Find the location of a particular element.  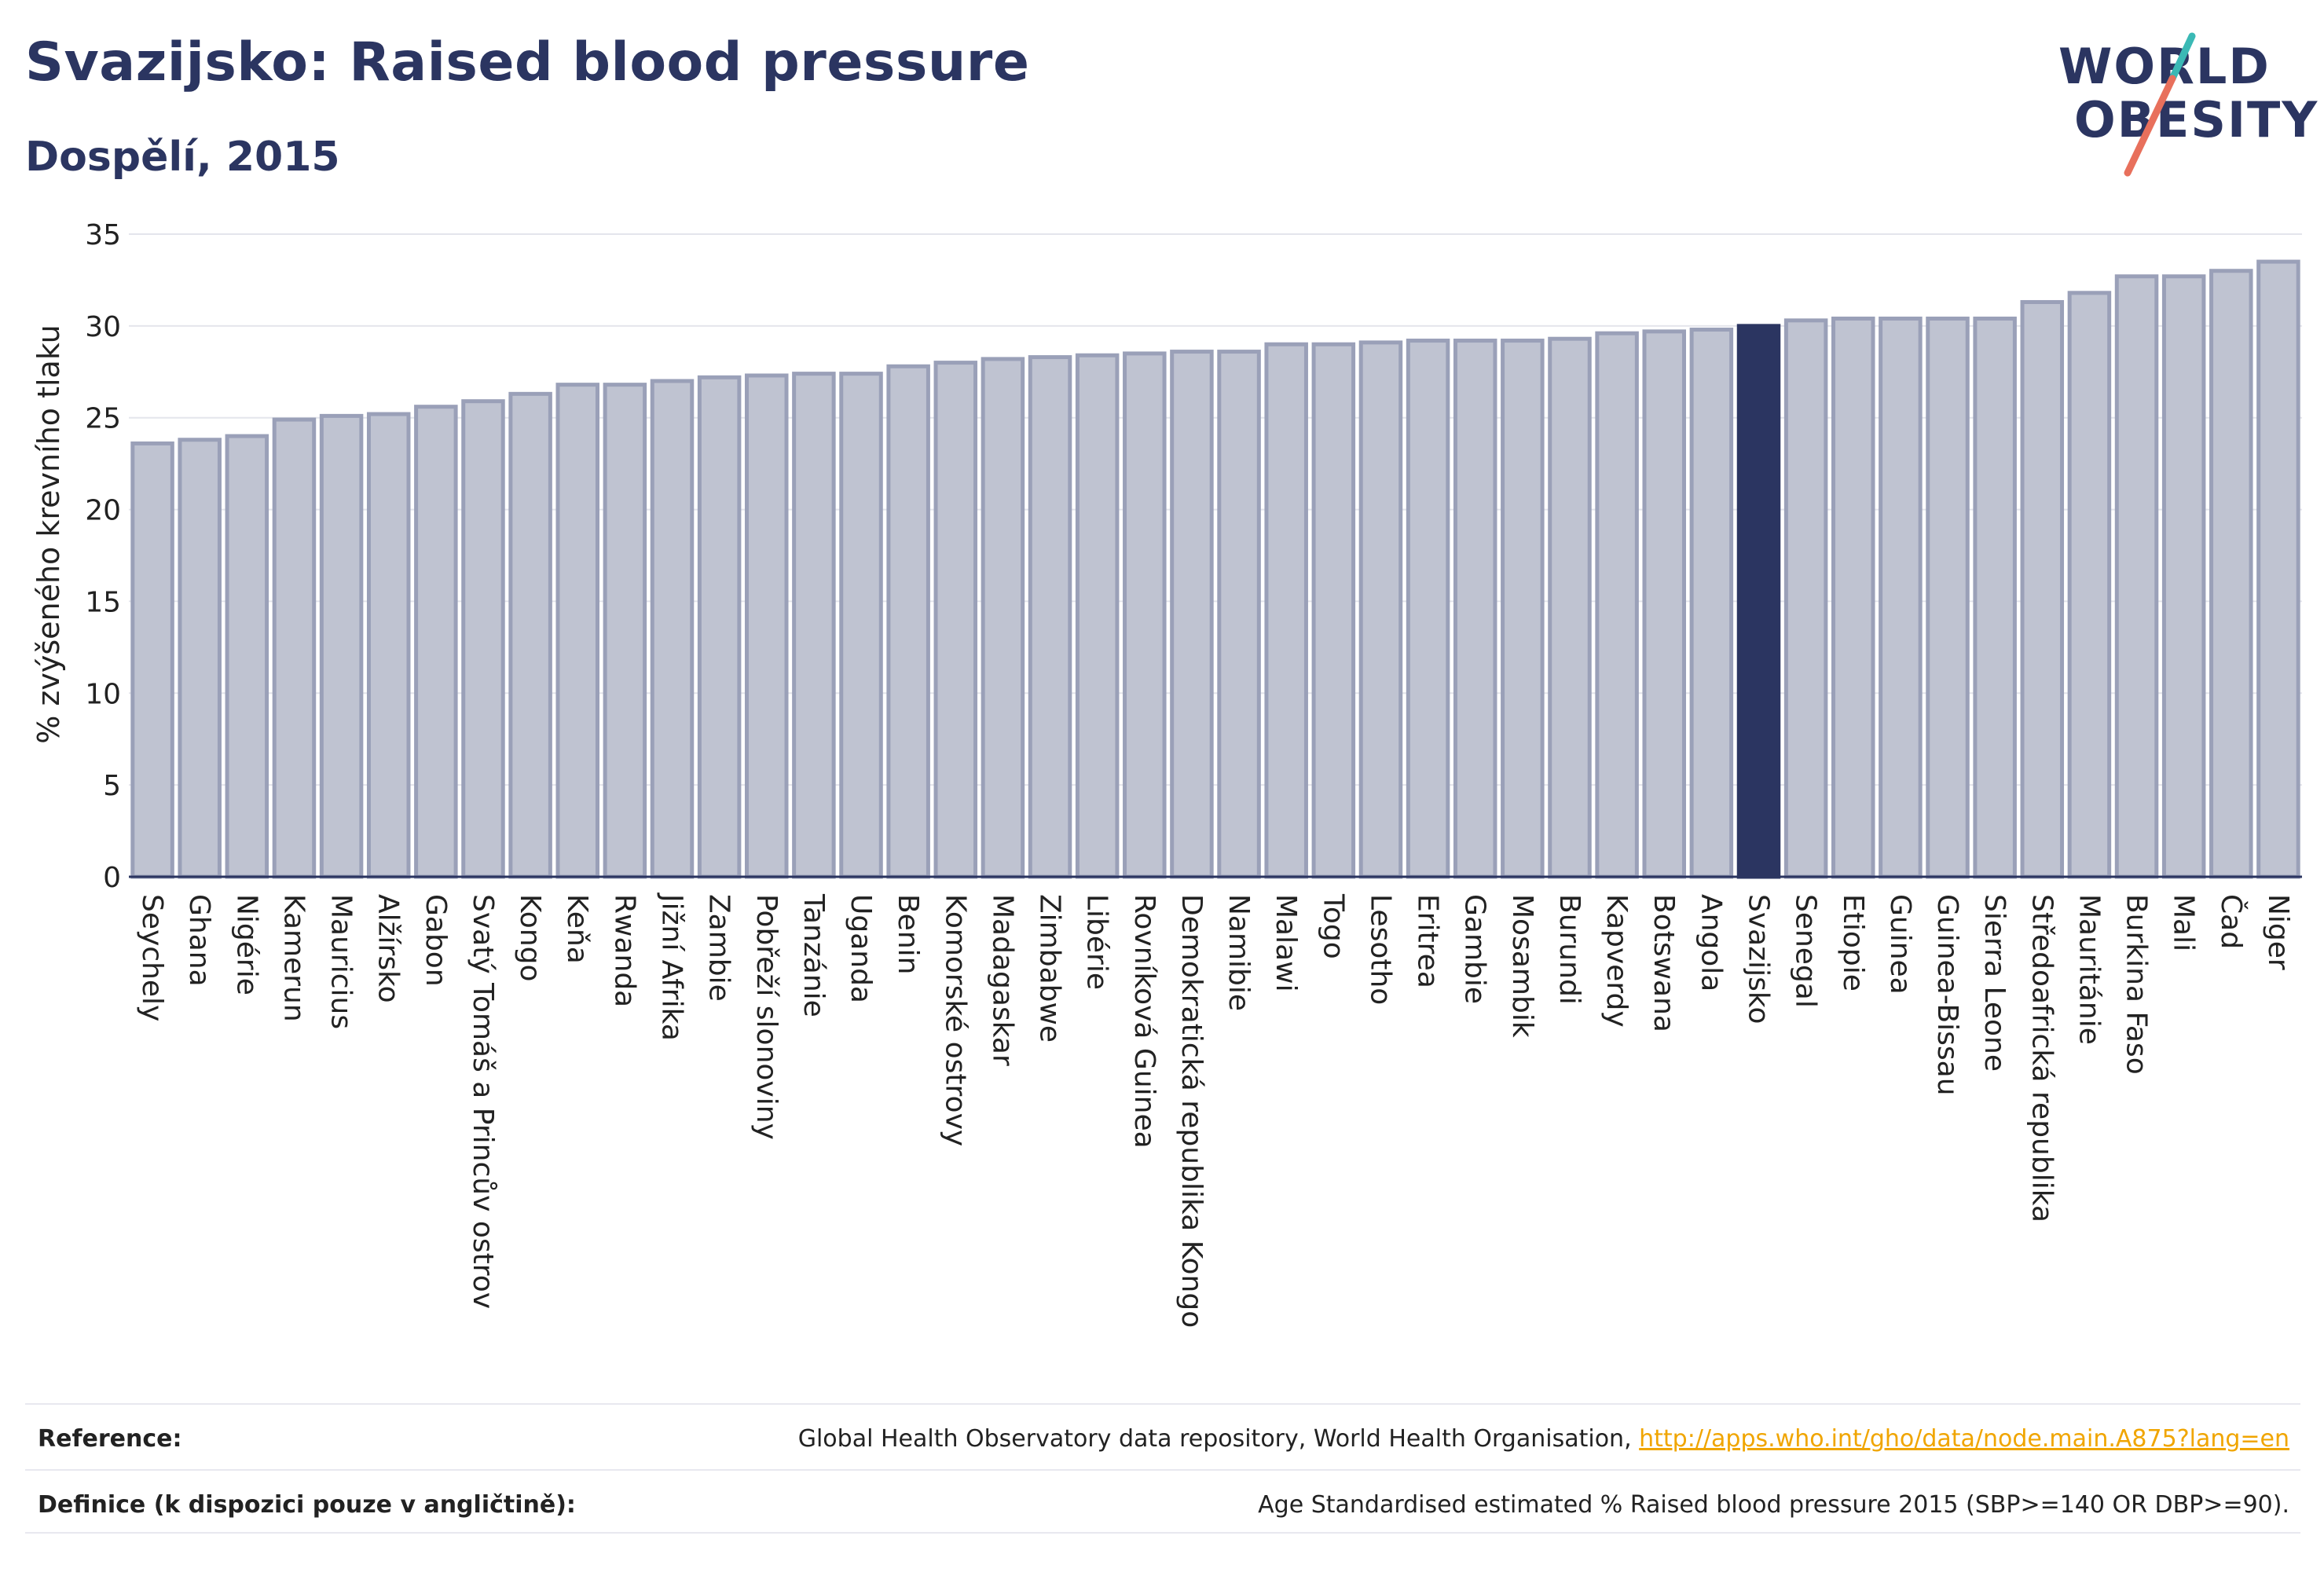

footer-divider-top is located at coordinates (1162, 1404).